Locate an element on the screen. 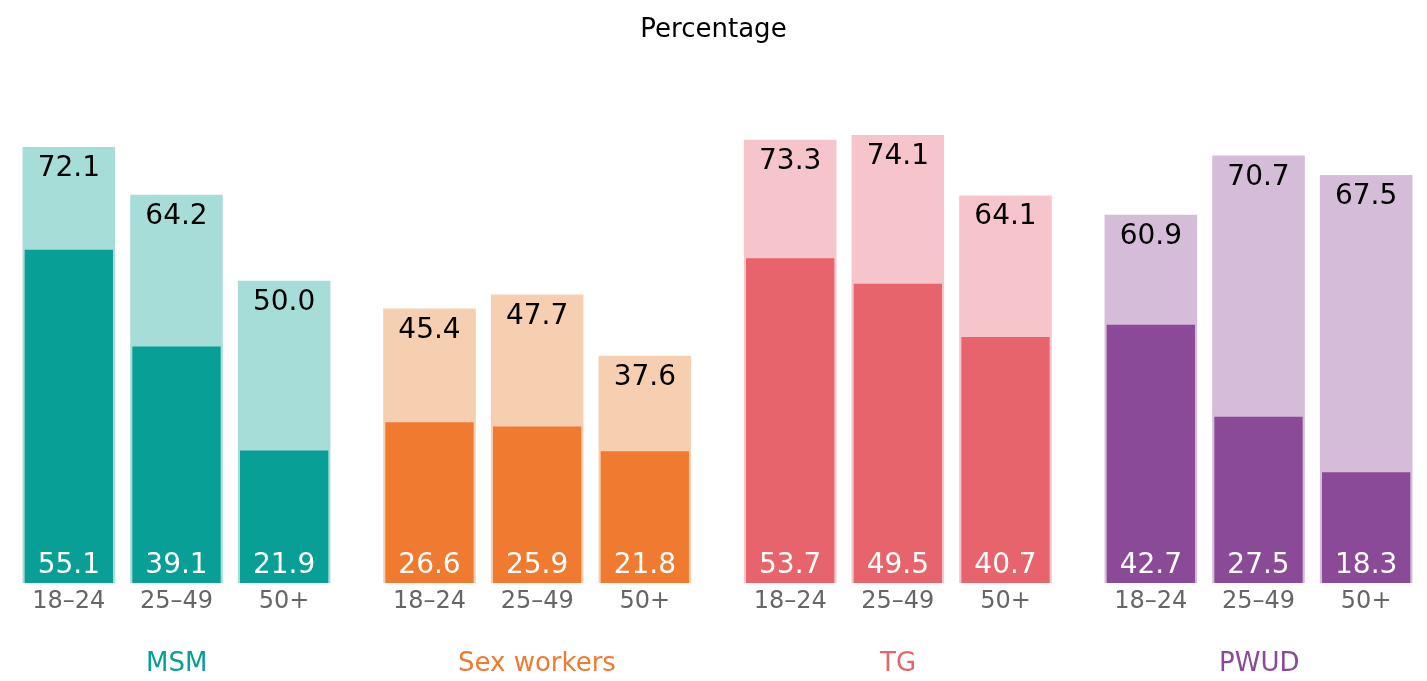  data-label: 25.9 is located at coordinates (537, 563).